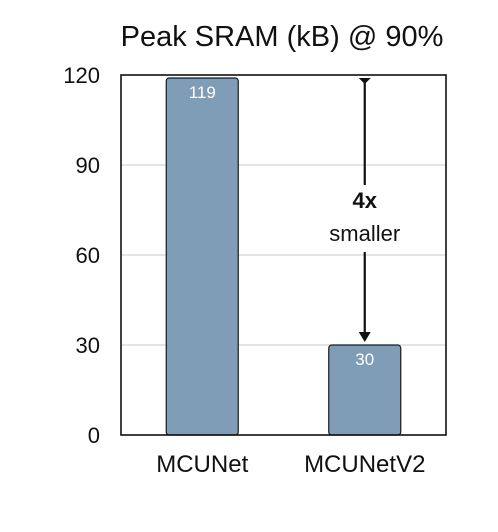 This screenshot has width=498, height=532. Describe the element at coordinates (202, 256) in the screenshot. I see `bar-mcunet` at that location.